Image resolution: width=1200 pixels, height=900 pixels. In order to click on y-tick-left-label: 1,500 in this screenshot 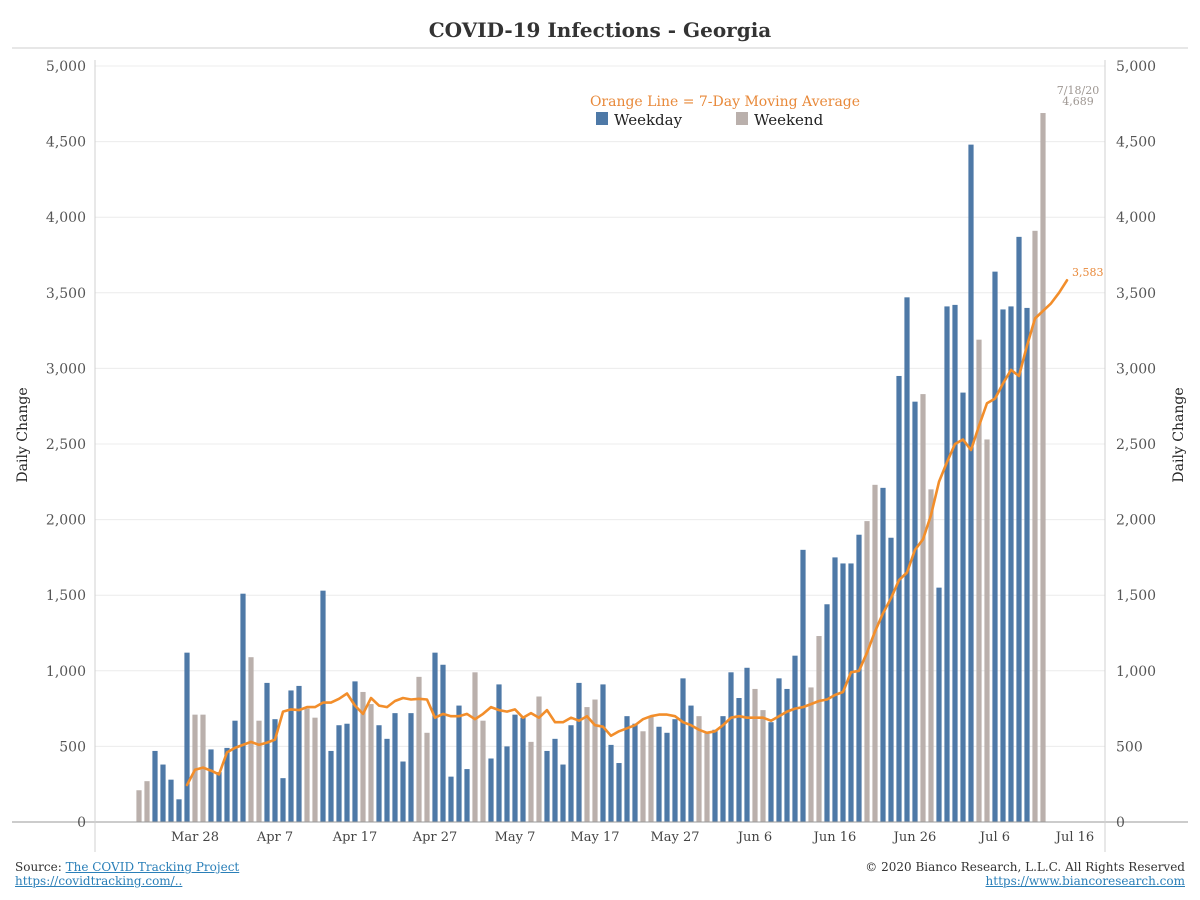, I will do `click(66, 596)`.